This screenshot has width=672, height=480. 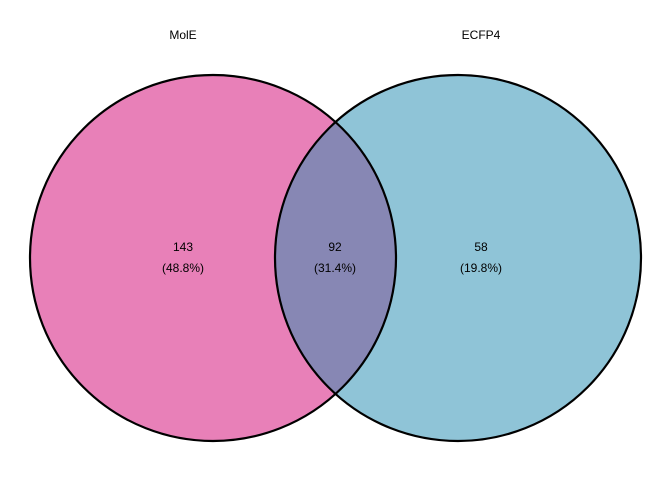 What do you see at coordinates (335, 247) in the screenshot?
I see `region-count: 92` at bounding box center [335, 247].